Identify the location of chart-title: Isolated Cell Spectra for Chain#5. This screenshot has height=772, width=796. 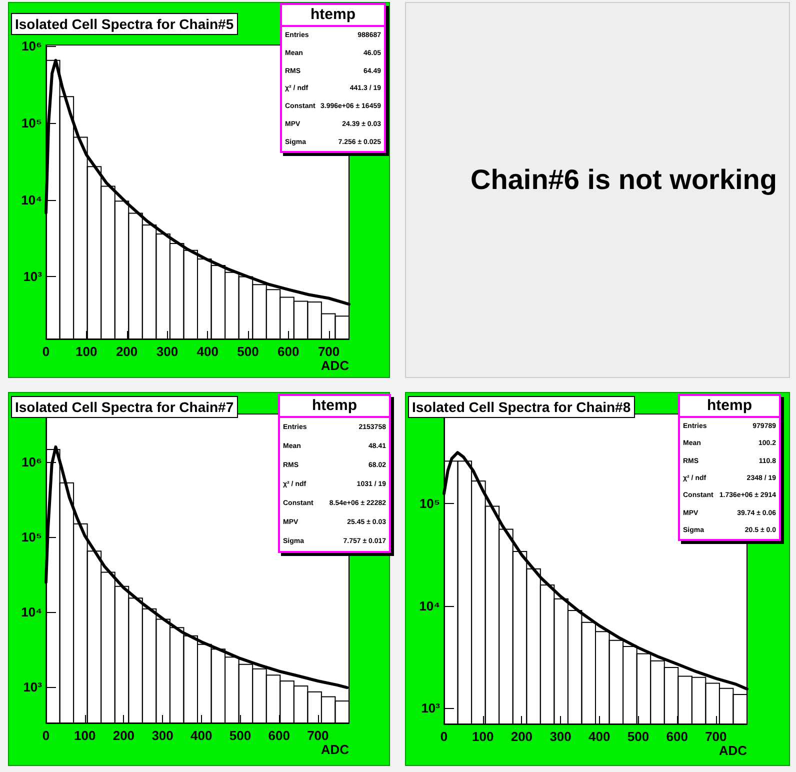
(124, 24).